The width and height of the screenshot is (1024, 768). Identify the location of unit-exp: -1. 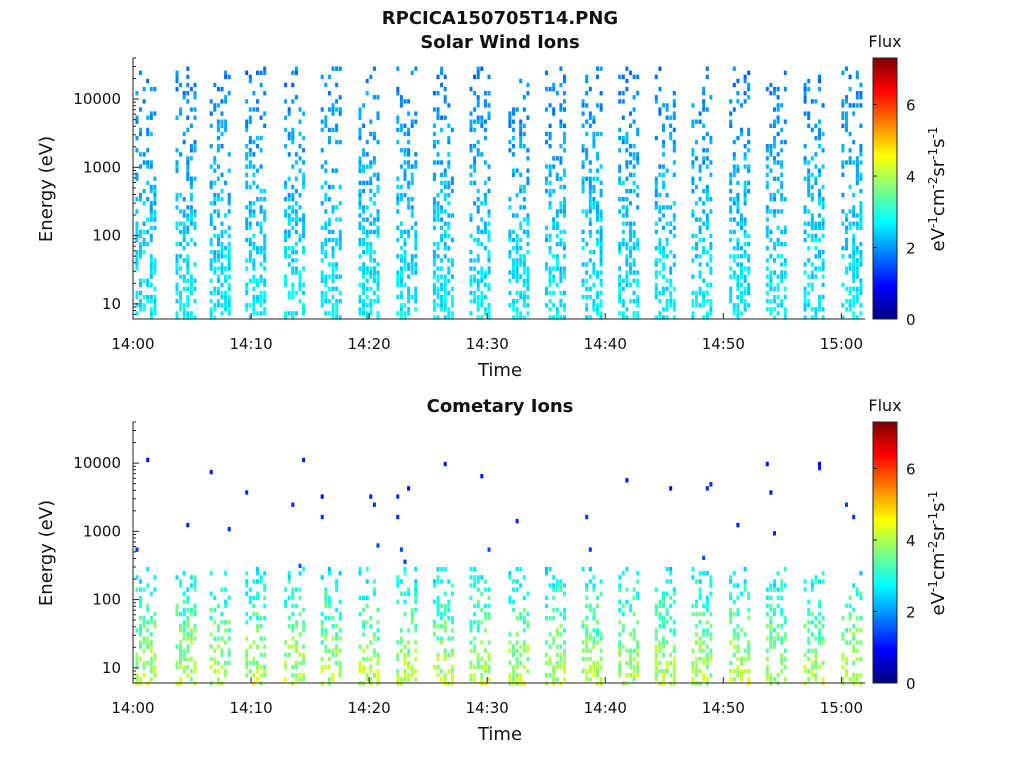
(933, 154).